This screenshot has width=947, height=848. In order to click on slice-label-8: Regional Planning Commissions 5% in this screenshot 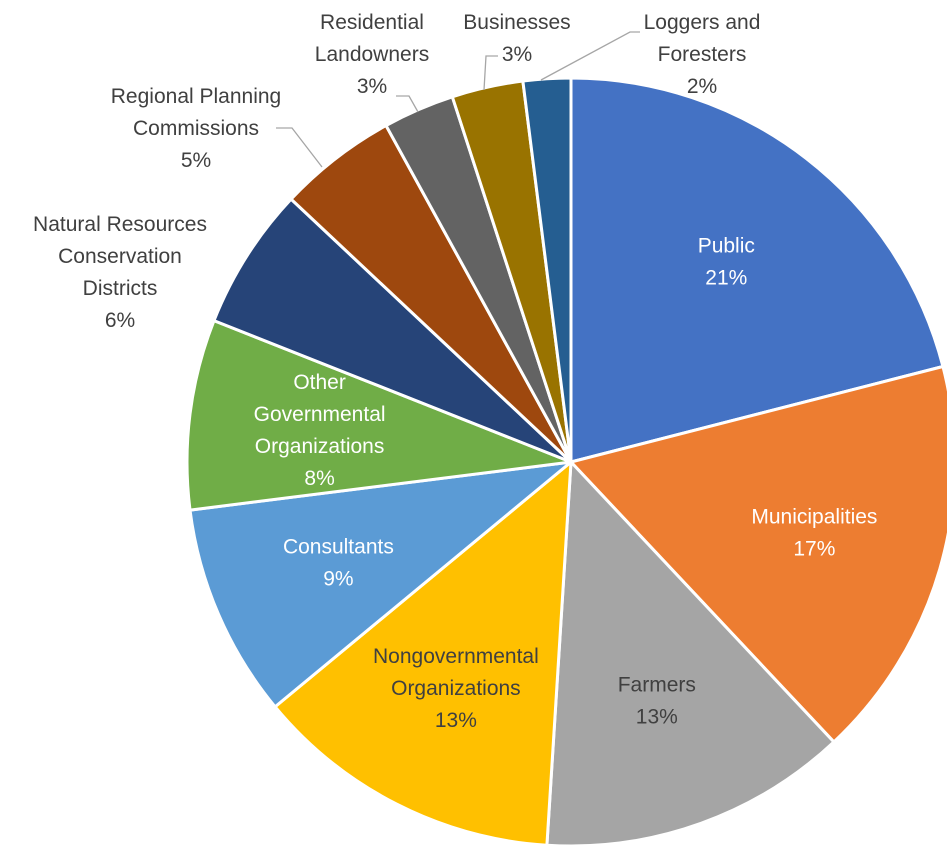, I will do `click(196, 128)`.